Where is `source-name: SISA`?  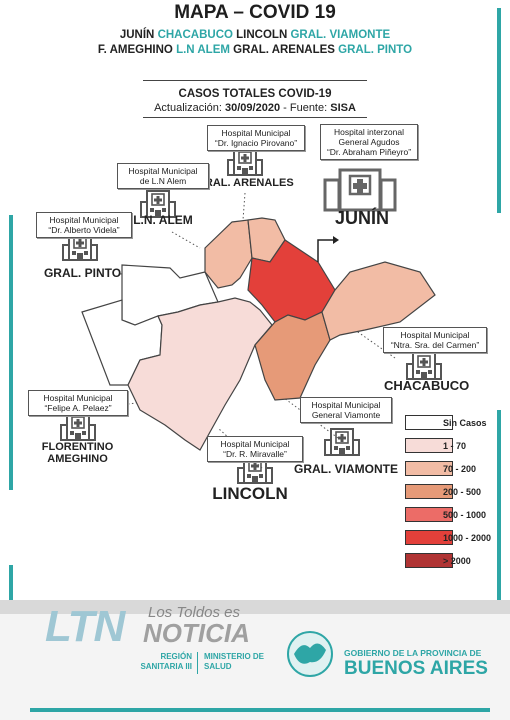 source-name: SISA is located at coordinates (343, 108).